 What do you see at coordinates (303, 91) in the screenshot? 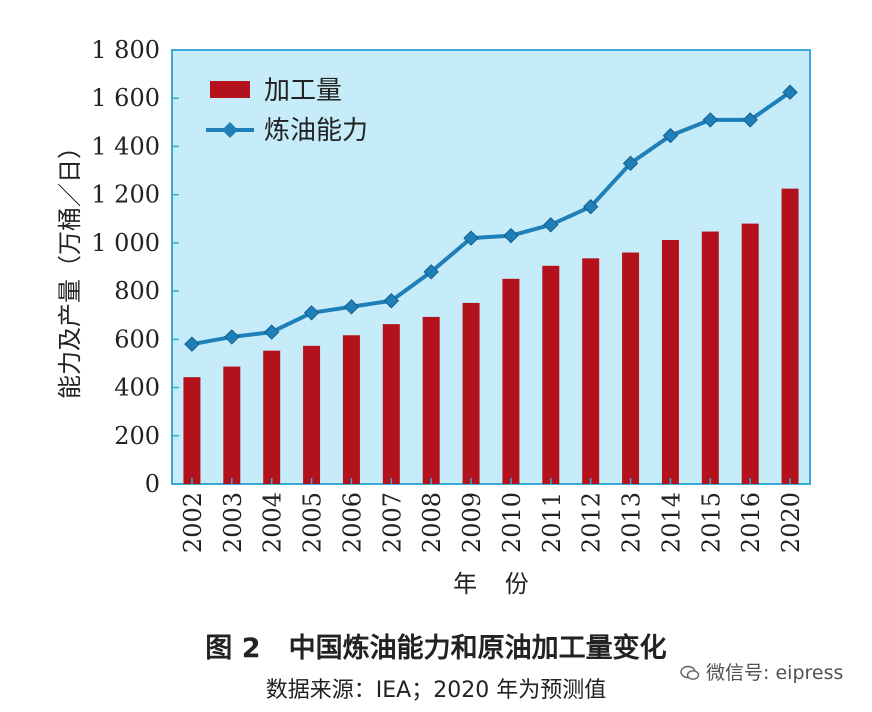
I see `legend-bar-label: 加工量` at bounding box center [303, 91].